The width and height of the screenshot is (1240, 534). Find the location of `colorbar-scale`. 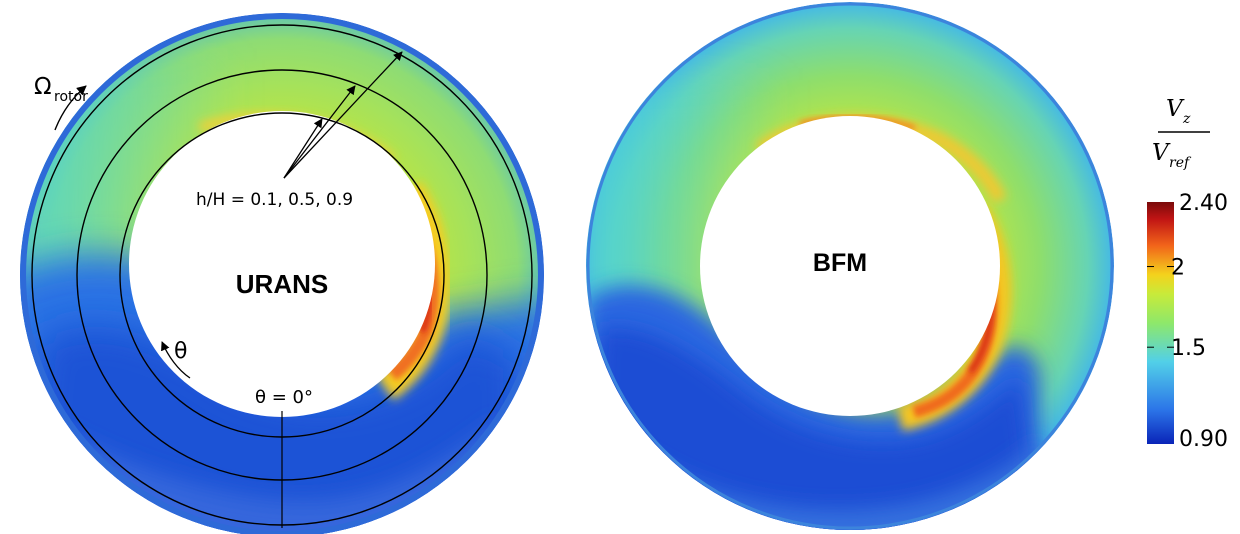

colorbar-scale is located at coordinates (1160, 323).